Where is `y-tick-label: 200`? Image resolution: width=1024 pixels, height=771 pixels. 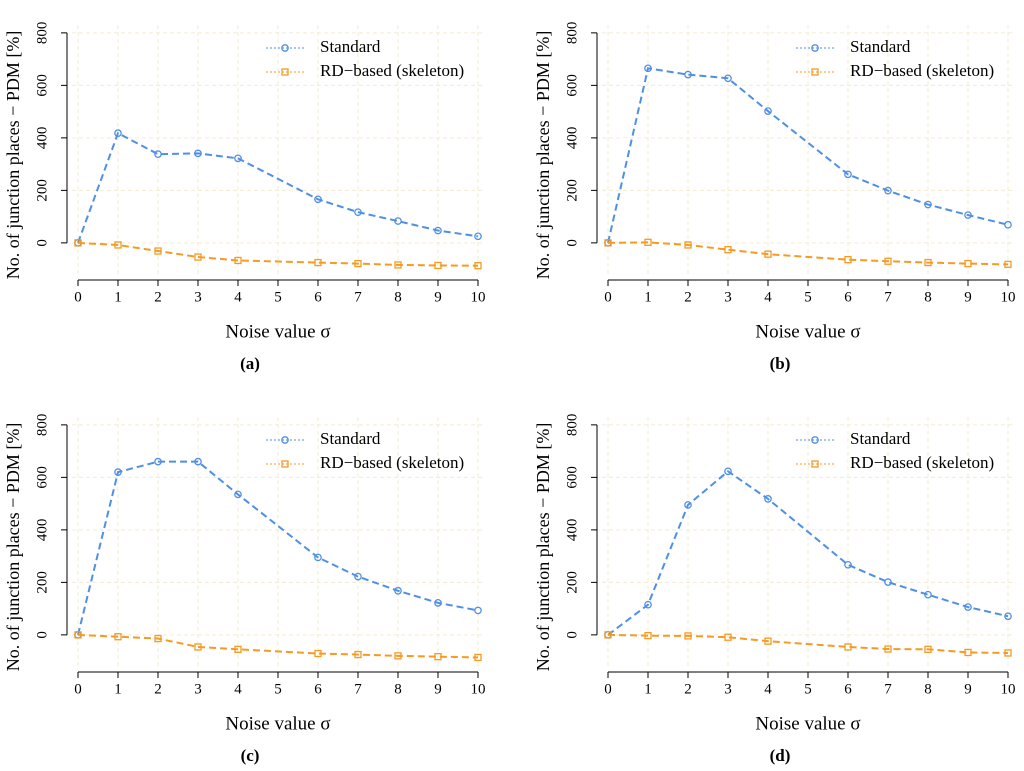
y-tick-label: 200 is located at coordinates (42, 582).